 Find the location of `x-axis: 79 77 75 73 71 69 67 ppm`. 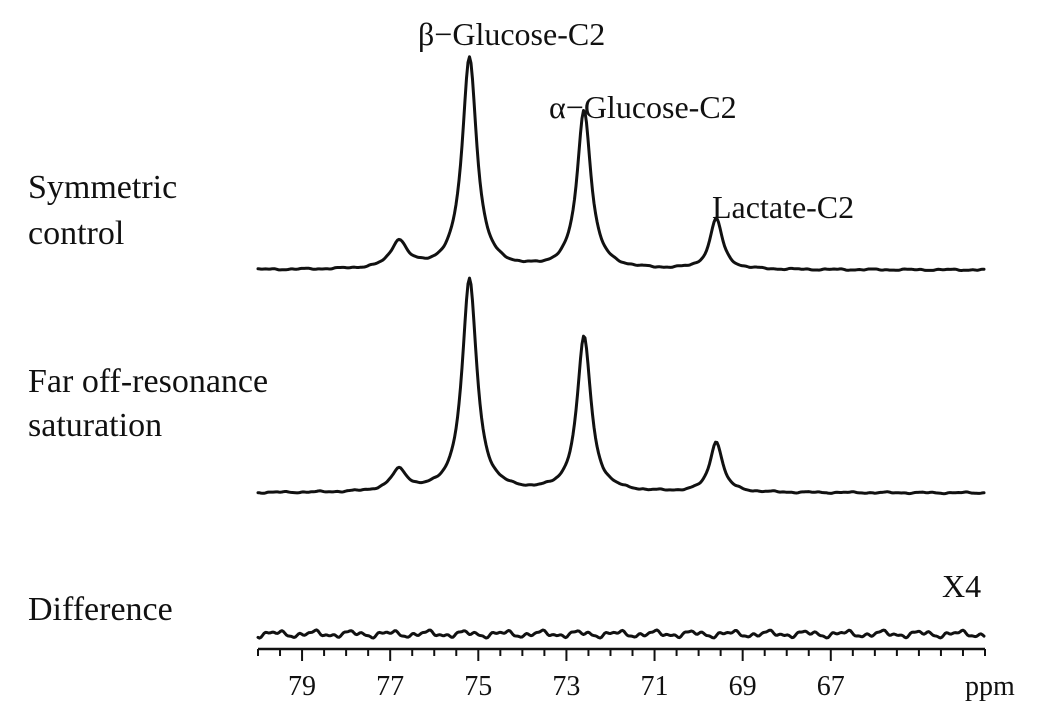

x-axis: 79 77 75 73 71 69 67 ppm is located at coordinates (636, 674).